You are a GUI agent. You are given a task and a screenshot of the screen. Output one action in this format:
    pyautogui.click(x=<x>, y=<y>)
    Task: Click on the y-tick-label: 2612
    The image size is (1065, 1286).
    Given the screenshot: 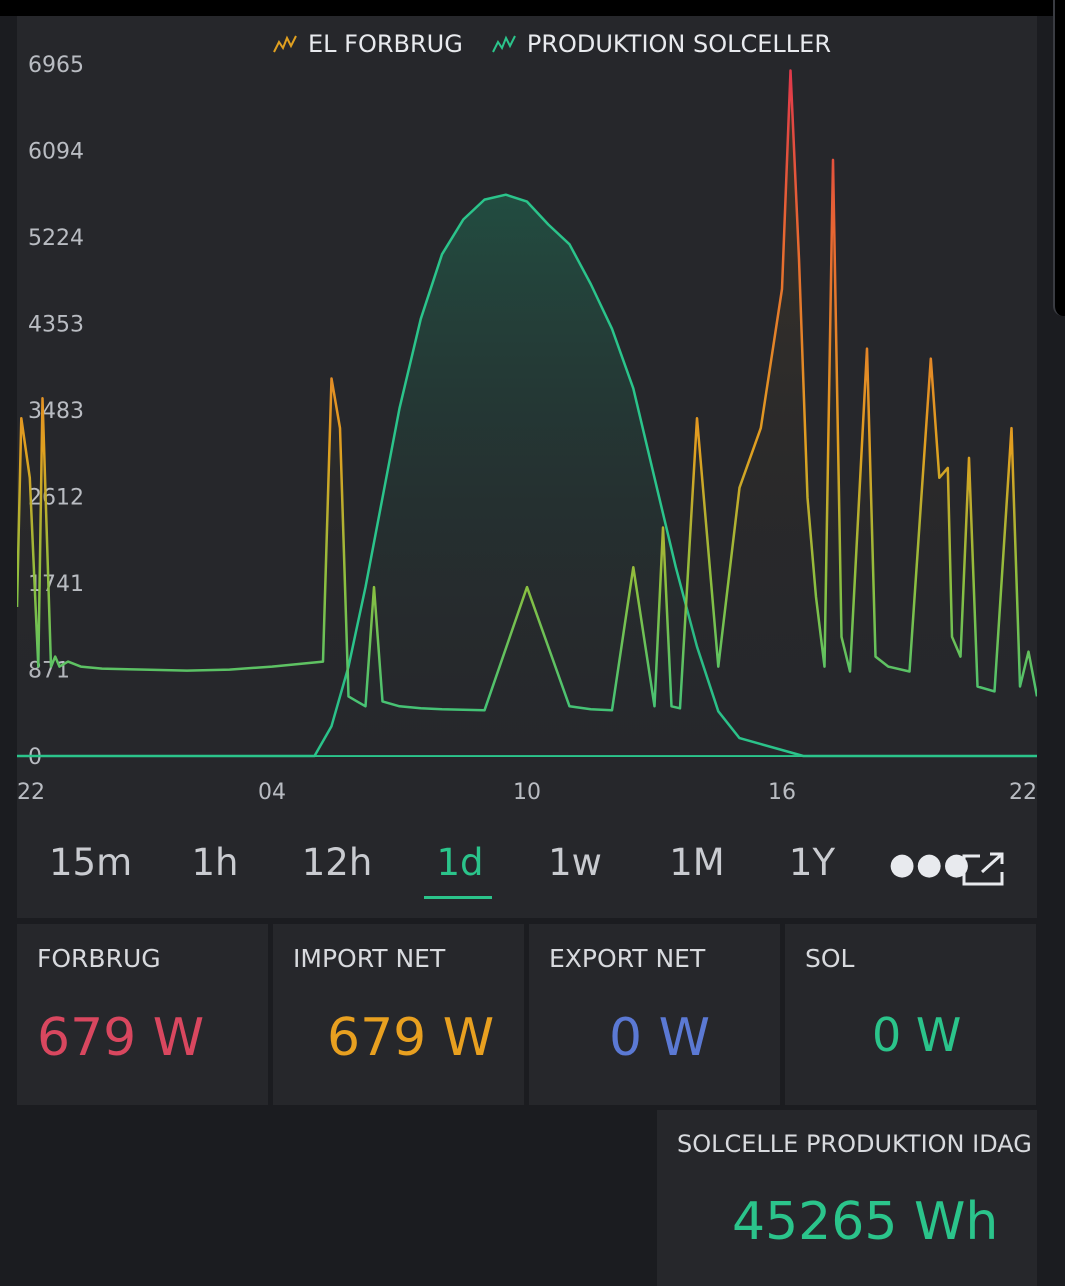 What is the action you would take?
    pyautogui.click(x=56, y=497)
    